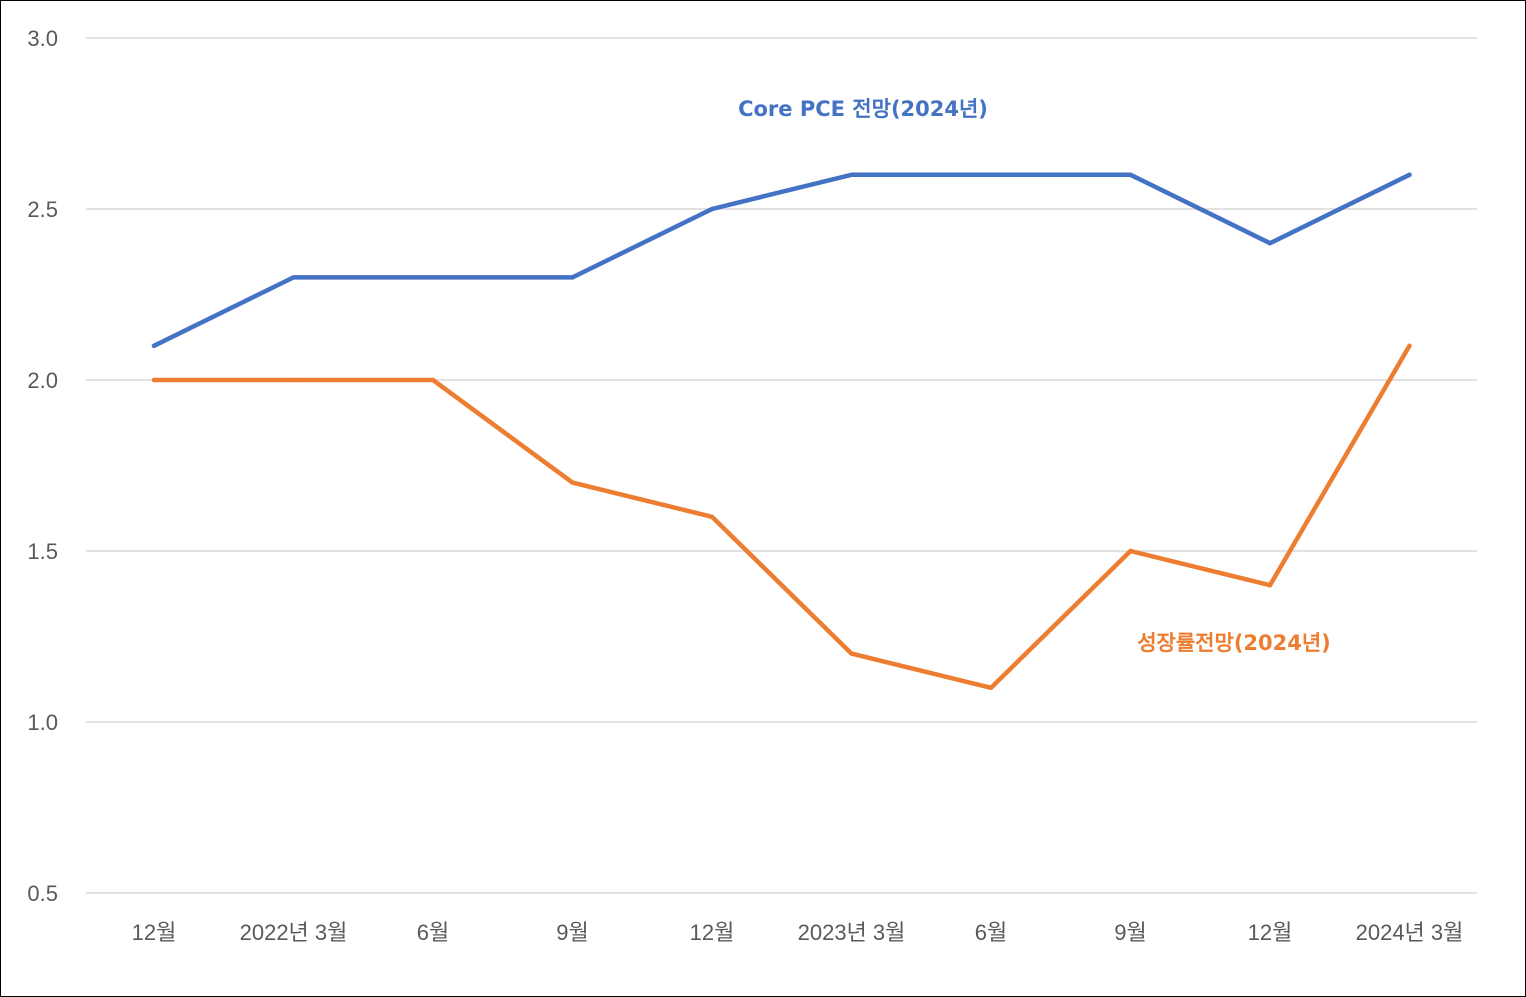  What do you see at coordinates (294, 932) in the screenshot?
I see `x-tick-label: 2022년 3월` at bounding box center [294, 932].